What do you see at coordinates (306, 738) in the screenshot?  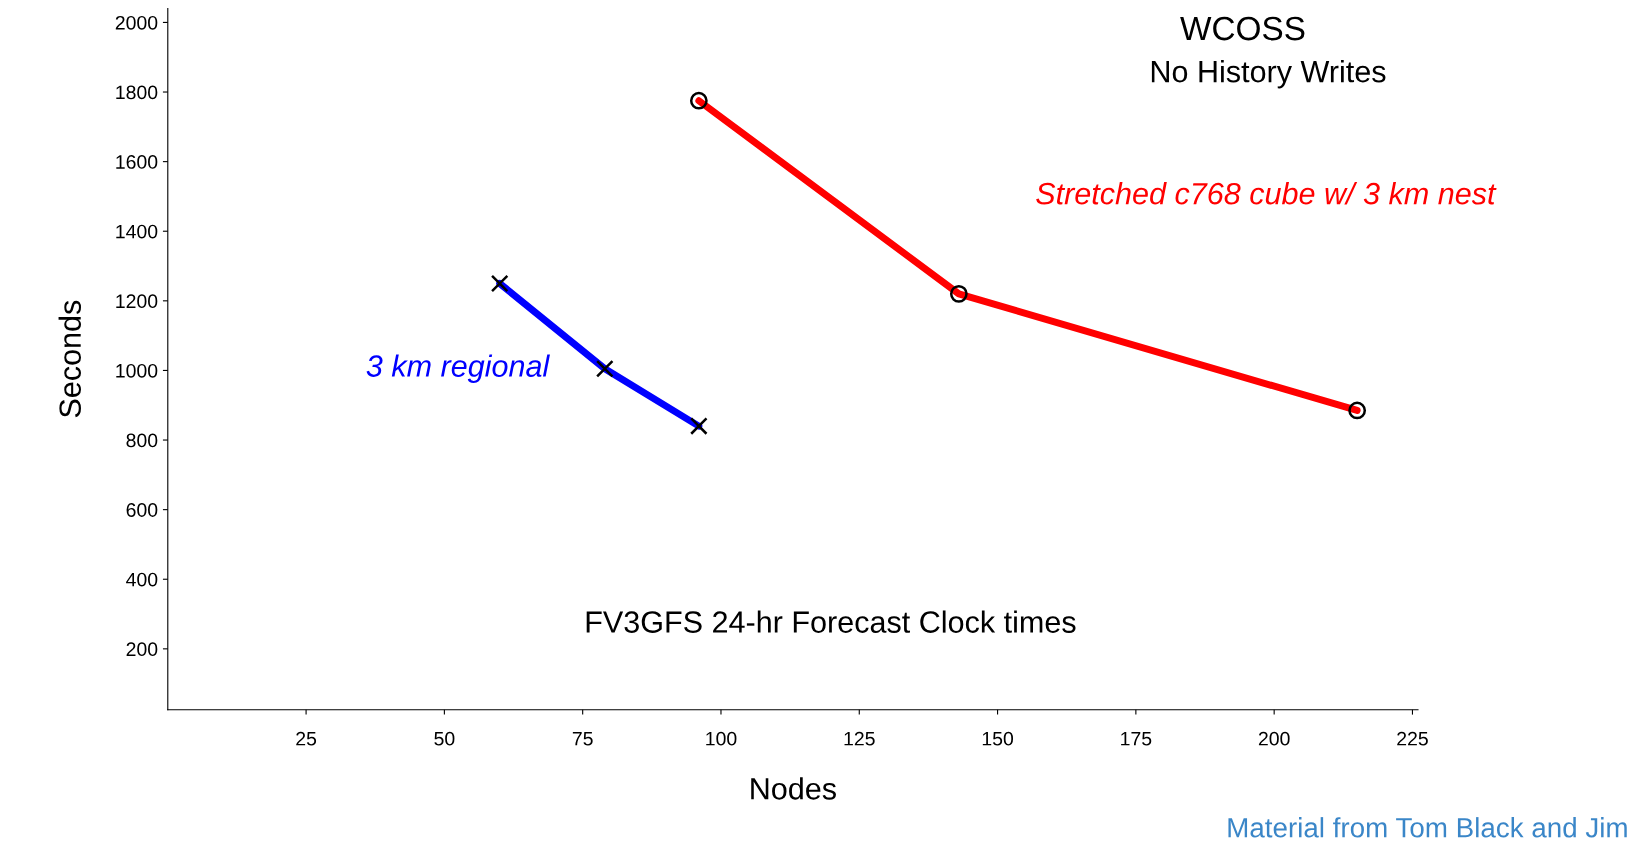 I see `x-tick-label: 25` at bounding box center [306, 738].